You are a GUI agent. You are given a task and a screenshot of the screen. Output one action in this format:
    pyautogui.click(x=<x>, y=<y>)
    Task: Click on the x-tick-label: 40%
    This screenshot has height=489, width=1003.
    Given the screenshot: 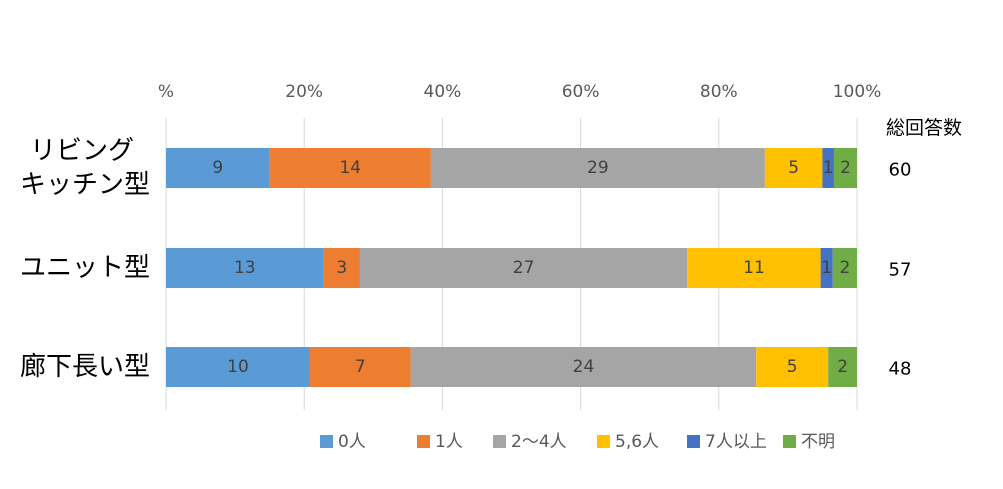 What is the action you would take?
    pyautogui.click(x=443, y=92)
    